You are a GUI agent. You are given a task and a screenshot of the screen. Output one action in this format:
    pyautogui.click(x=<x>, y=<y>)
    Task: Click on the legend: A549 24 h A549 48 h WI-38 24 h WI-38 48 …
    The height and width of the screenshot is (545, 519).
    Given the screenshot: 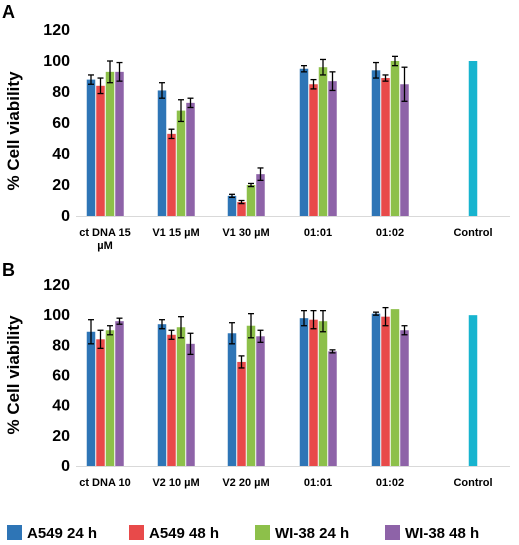 What is the action you would take?
    pyautogui.click(x=243, y=533)
    